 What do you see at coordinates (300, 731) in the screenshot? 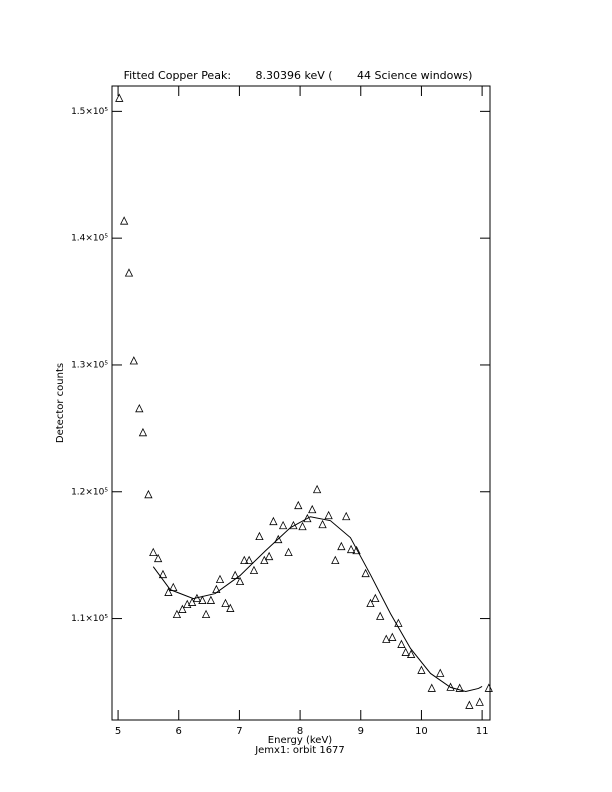
I see `x-tick-label: 8` at bounding box center [300, 731].